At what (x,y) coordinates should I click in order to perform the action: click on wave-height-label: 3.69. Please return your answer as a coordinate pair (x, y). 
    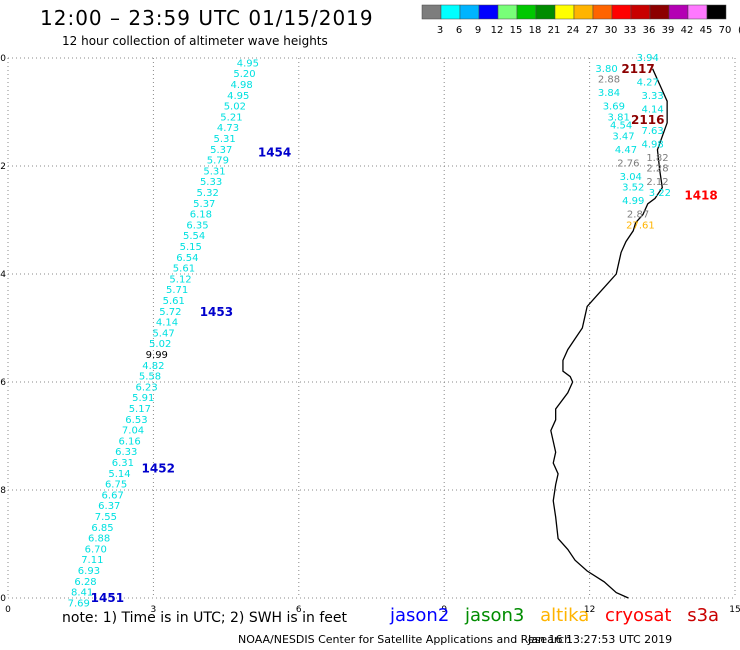
    Looking at the image, I should click on (614, 107).